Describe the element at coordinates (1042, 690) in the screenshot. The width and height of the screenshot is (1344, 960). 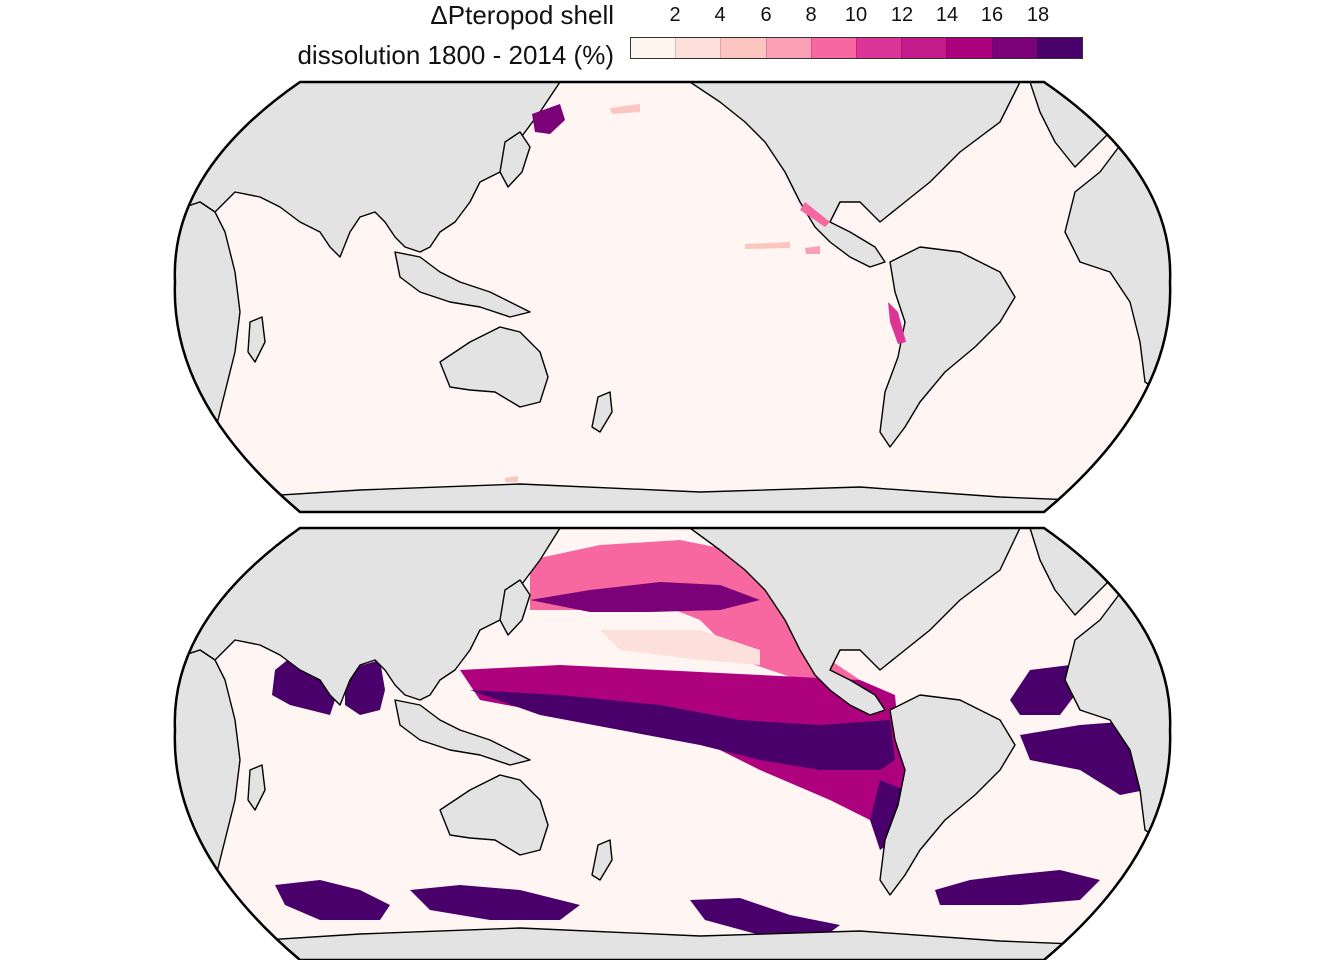
I see `dissolution-patch-atlantic-north` at that location.